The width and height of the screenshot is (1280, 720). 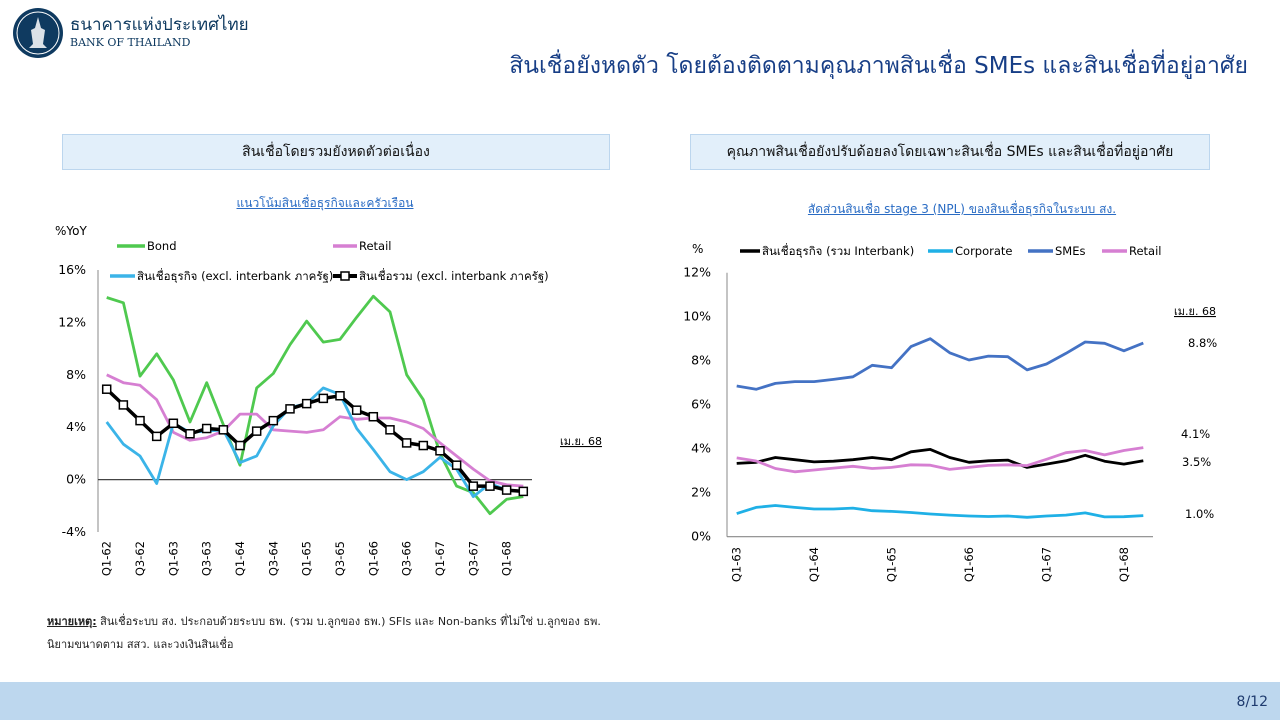 What do you see at coordinates (407, 558) in the screenshot?
I see `x-tick-label: Q3-66` at bounding box center [407, 558].